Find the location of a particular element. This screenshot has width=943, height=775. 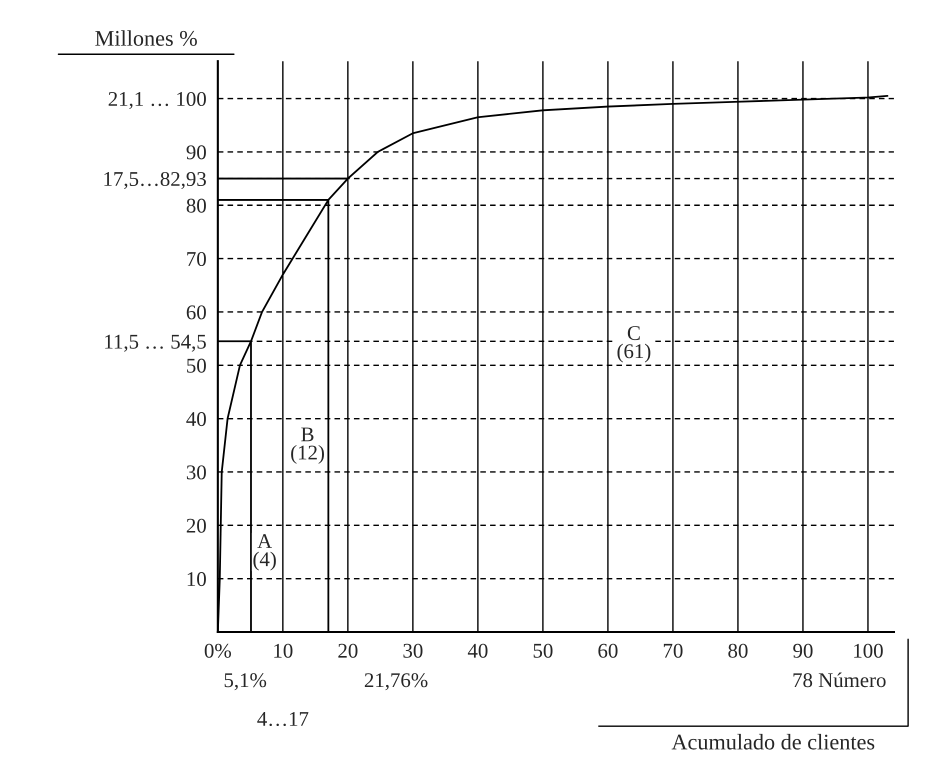

y-tick-label: 21,1 … 100 is located at coordinates (157, 100).